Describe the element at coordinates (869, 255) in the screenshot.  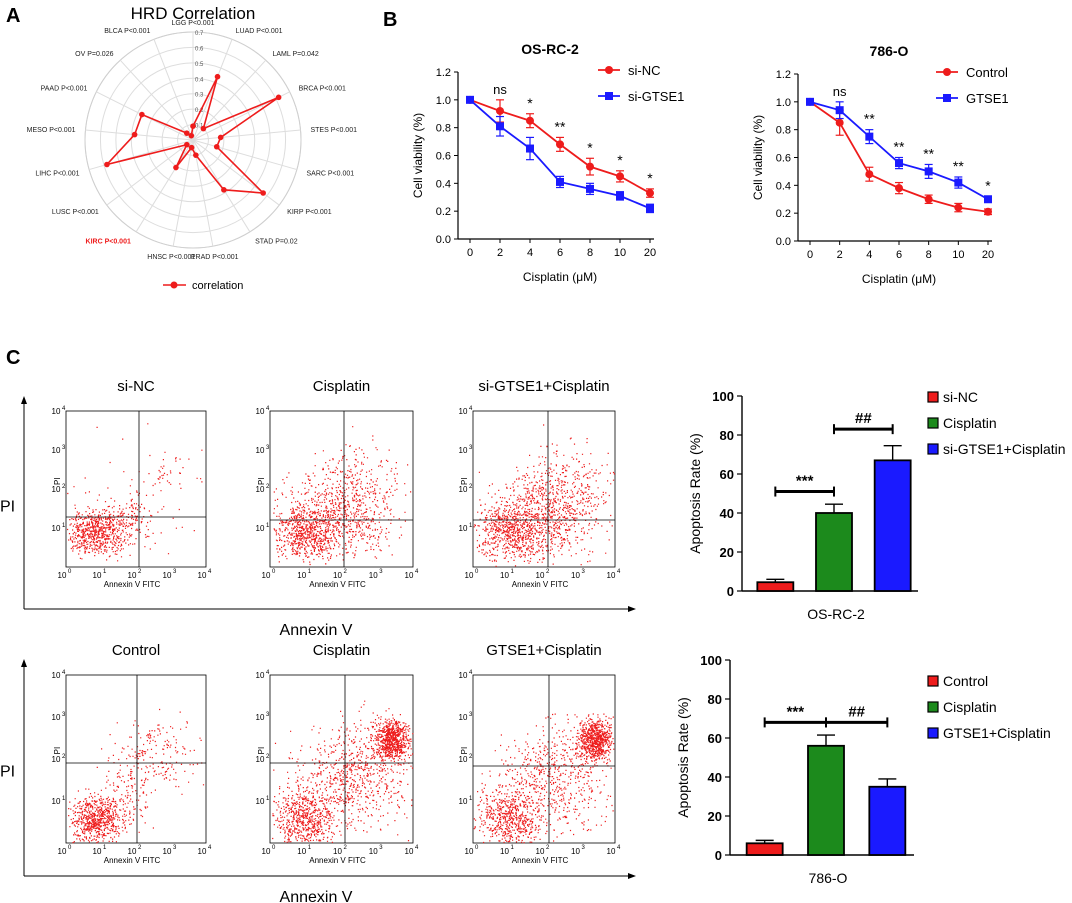
I see `x-tick-label: 4` at that location.